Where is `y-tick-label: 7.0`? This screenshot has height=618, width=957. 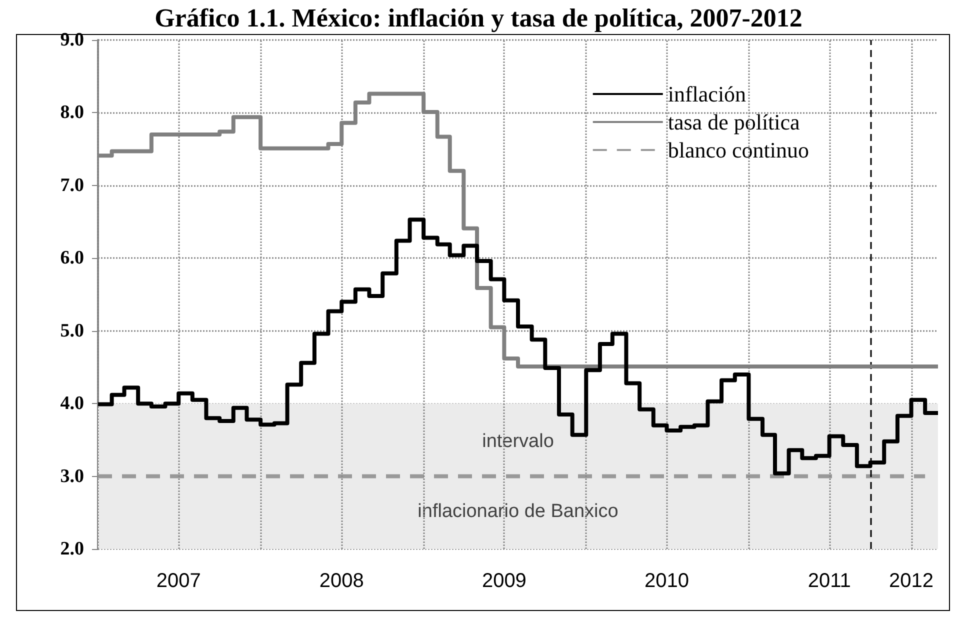 y-tick-label: 7.0 is located at coordinates (72, 185).